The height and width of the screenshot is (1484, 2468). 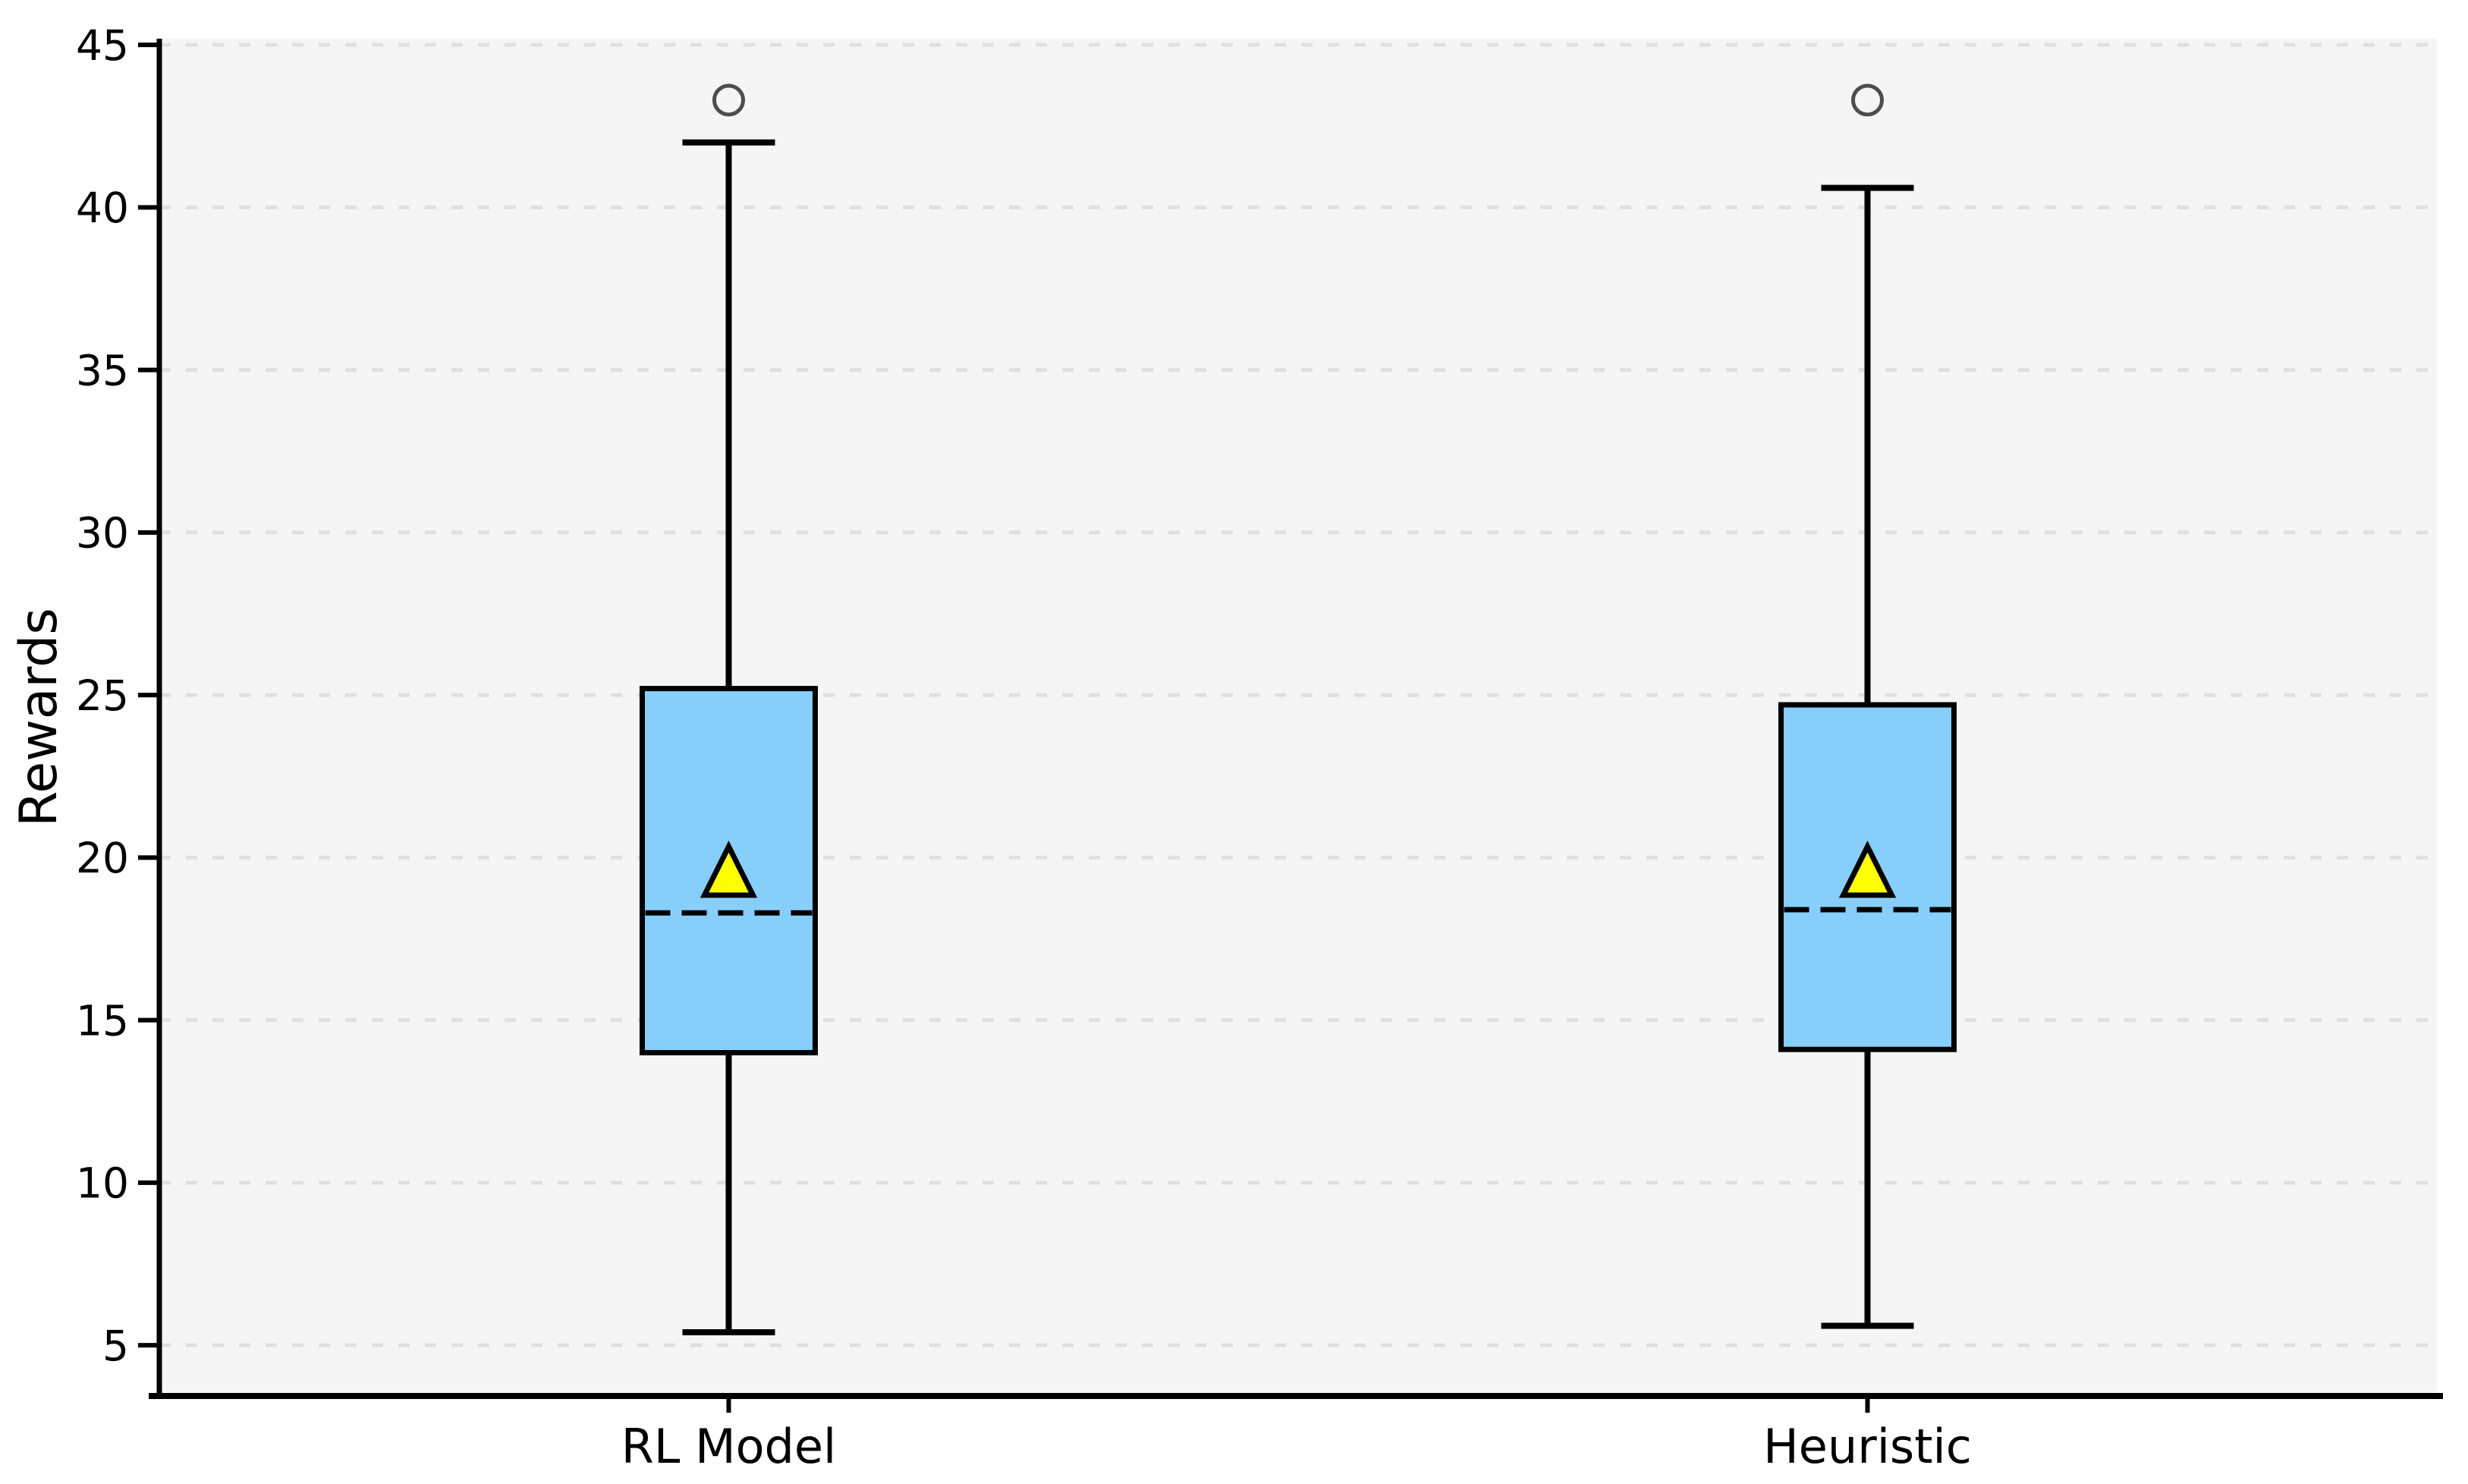 I want to click on y-tick-label-45: 45, so click(x=102, y=45).